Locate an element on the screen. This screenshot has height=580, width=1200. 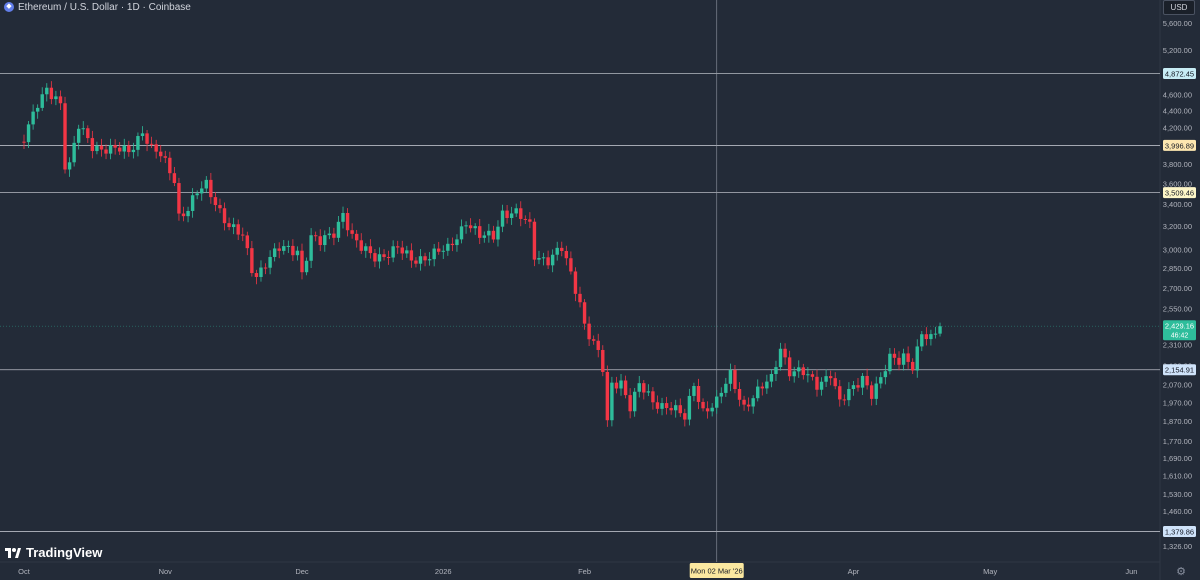
last-price-countdown: 46:42 is located at coordinates (1180, 336).